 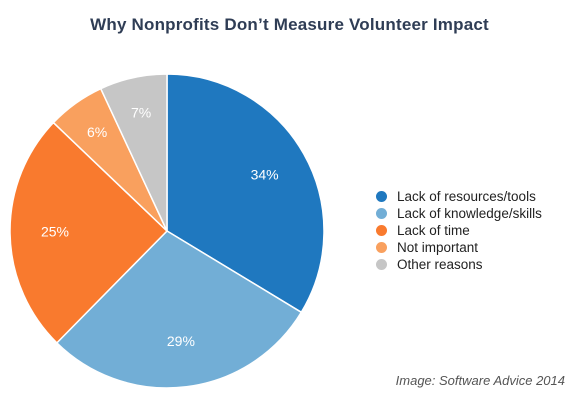 What do you see at coordinates (469, 213) in the screenshot?
I see `legend-label: Lack of knowledge/skills` at bounding box center [469, 213].